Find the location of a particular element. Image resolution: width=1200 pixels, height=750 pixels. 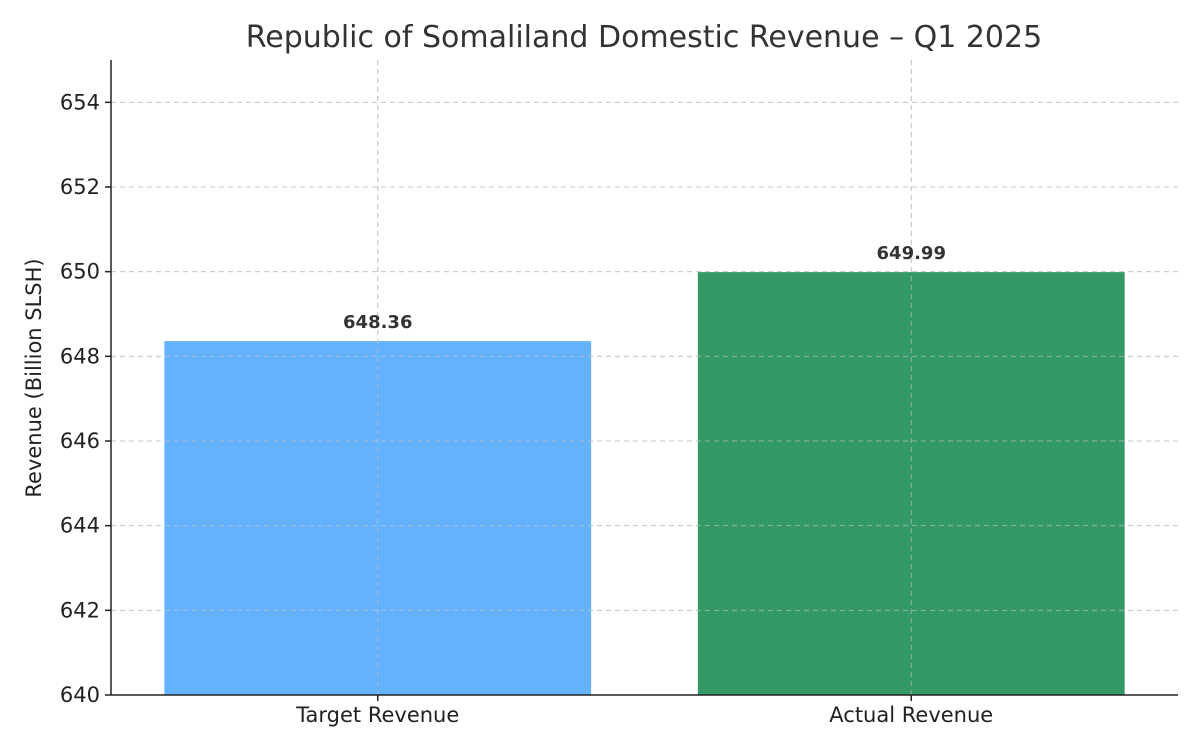

bar-value-label: 648.36 is located at coordinates (377, 322).